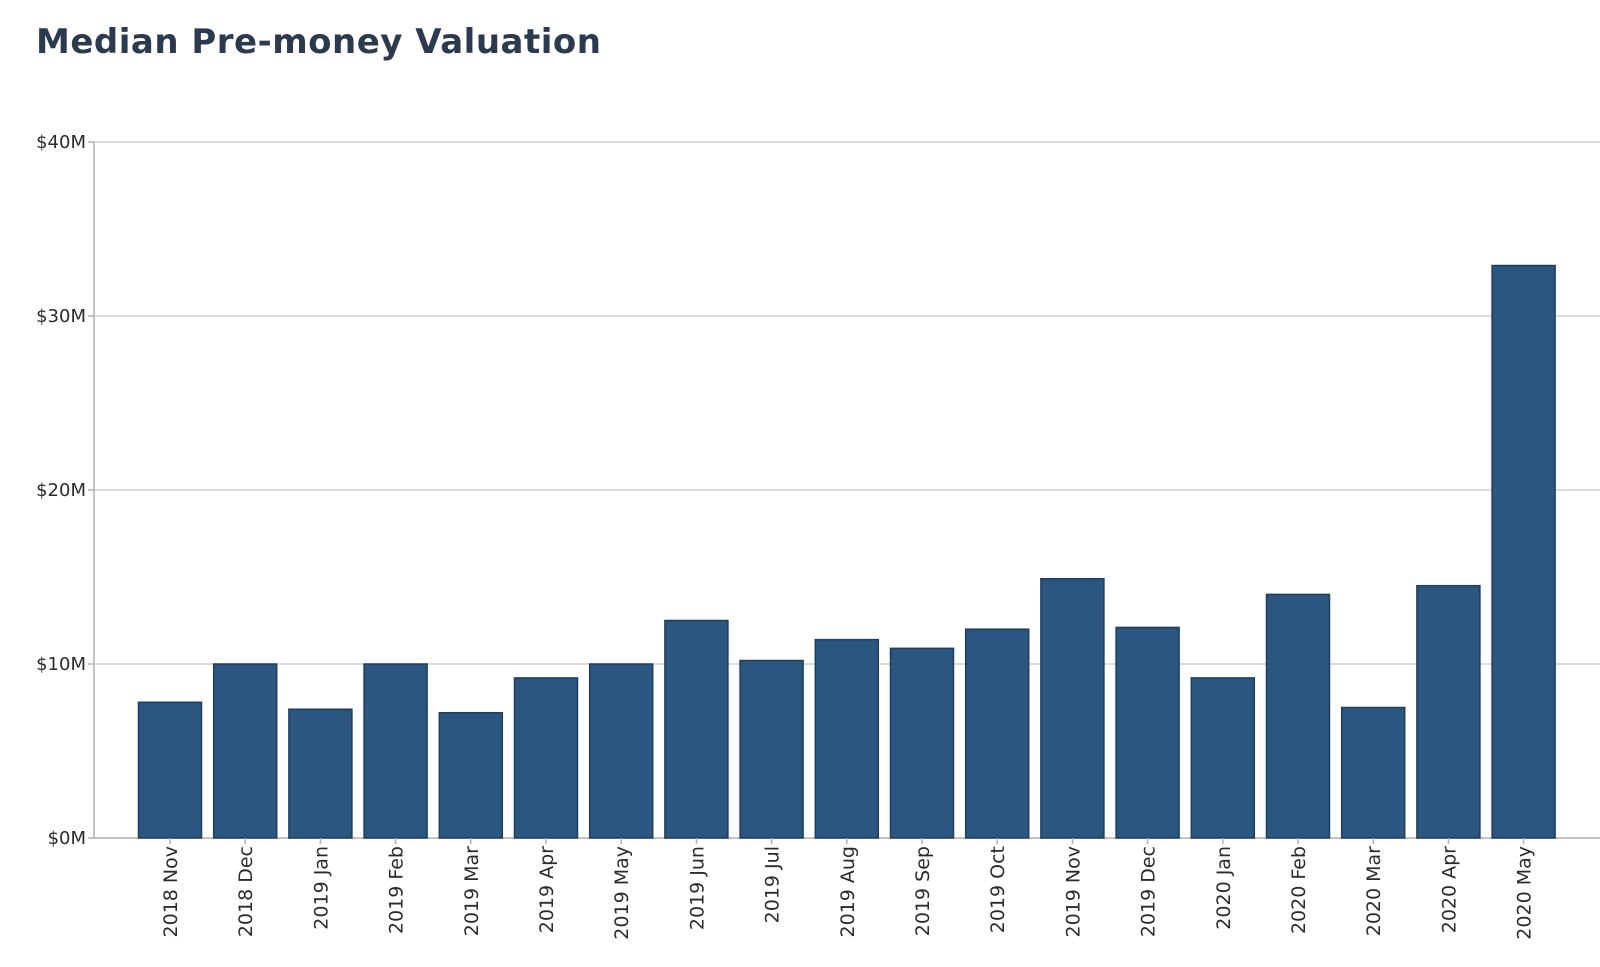  Describe the element at coordinates (622, 893) in the screenshot. I see `x-tick-label: 2019 May` at that location.